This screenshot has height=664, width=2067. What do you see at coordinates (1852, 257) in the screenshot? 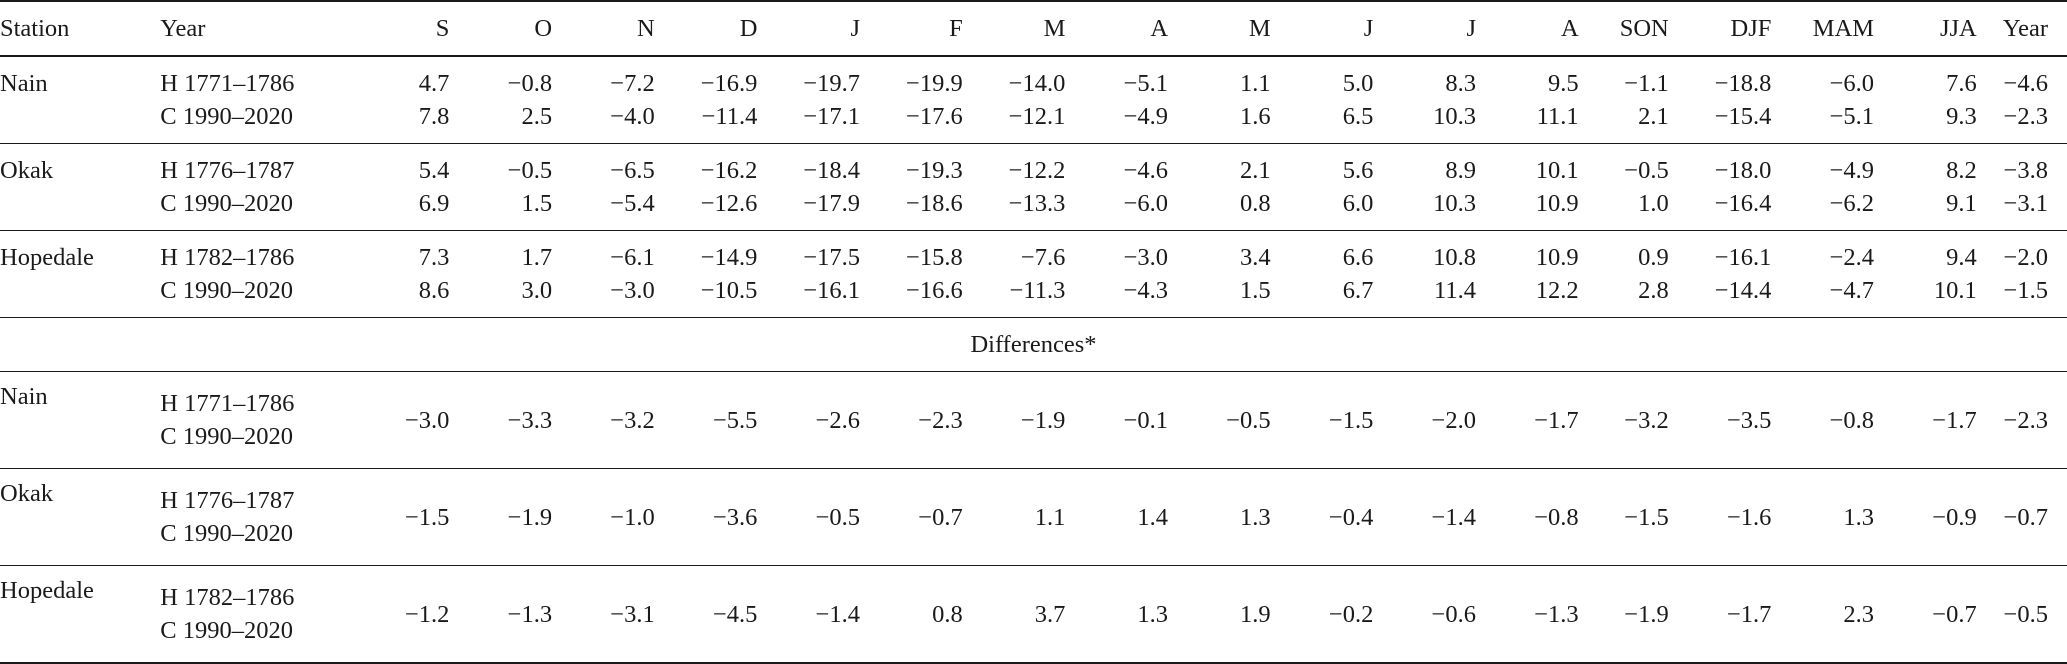
I see `value-cell: −2.4` at bounding box center [1852, 257].